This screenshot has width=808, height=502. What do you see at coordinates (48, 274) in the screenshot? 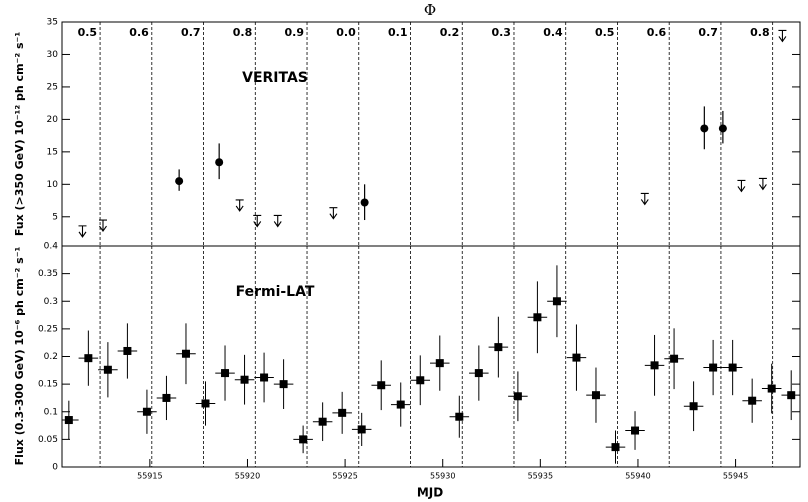
I see `y-tick-label: 0.35` at bounding box center [48, 274].